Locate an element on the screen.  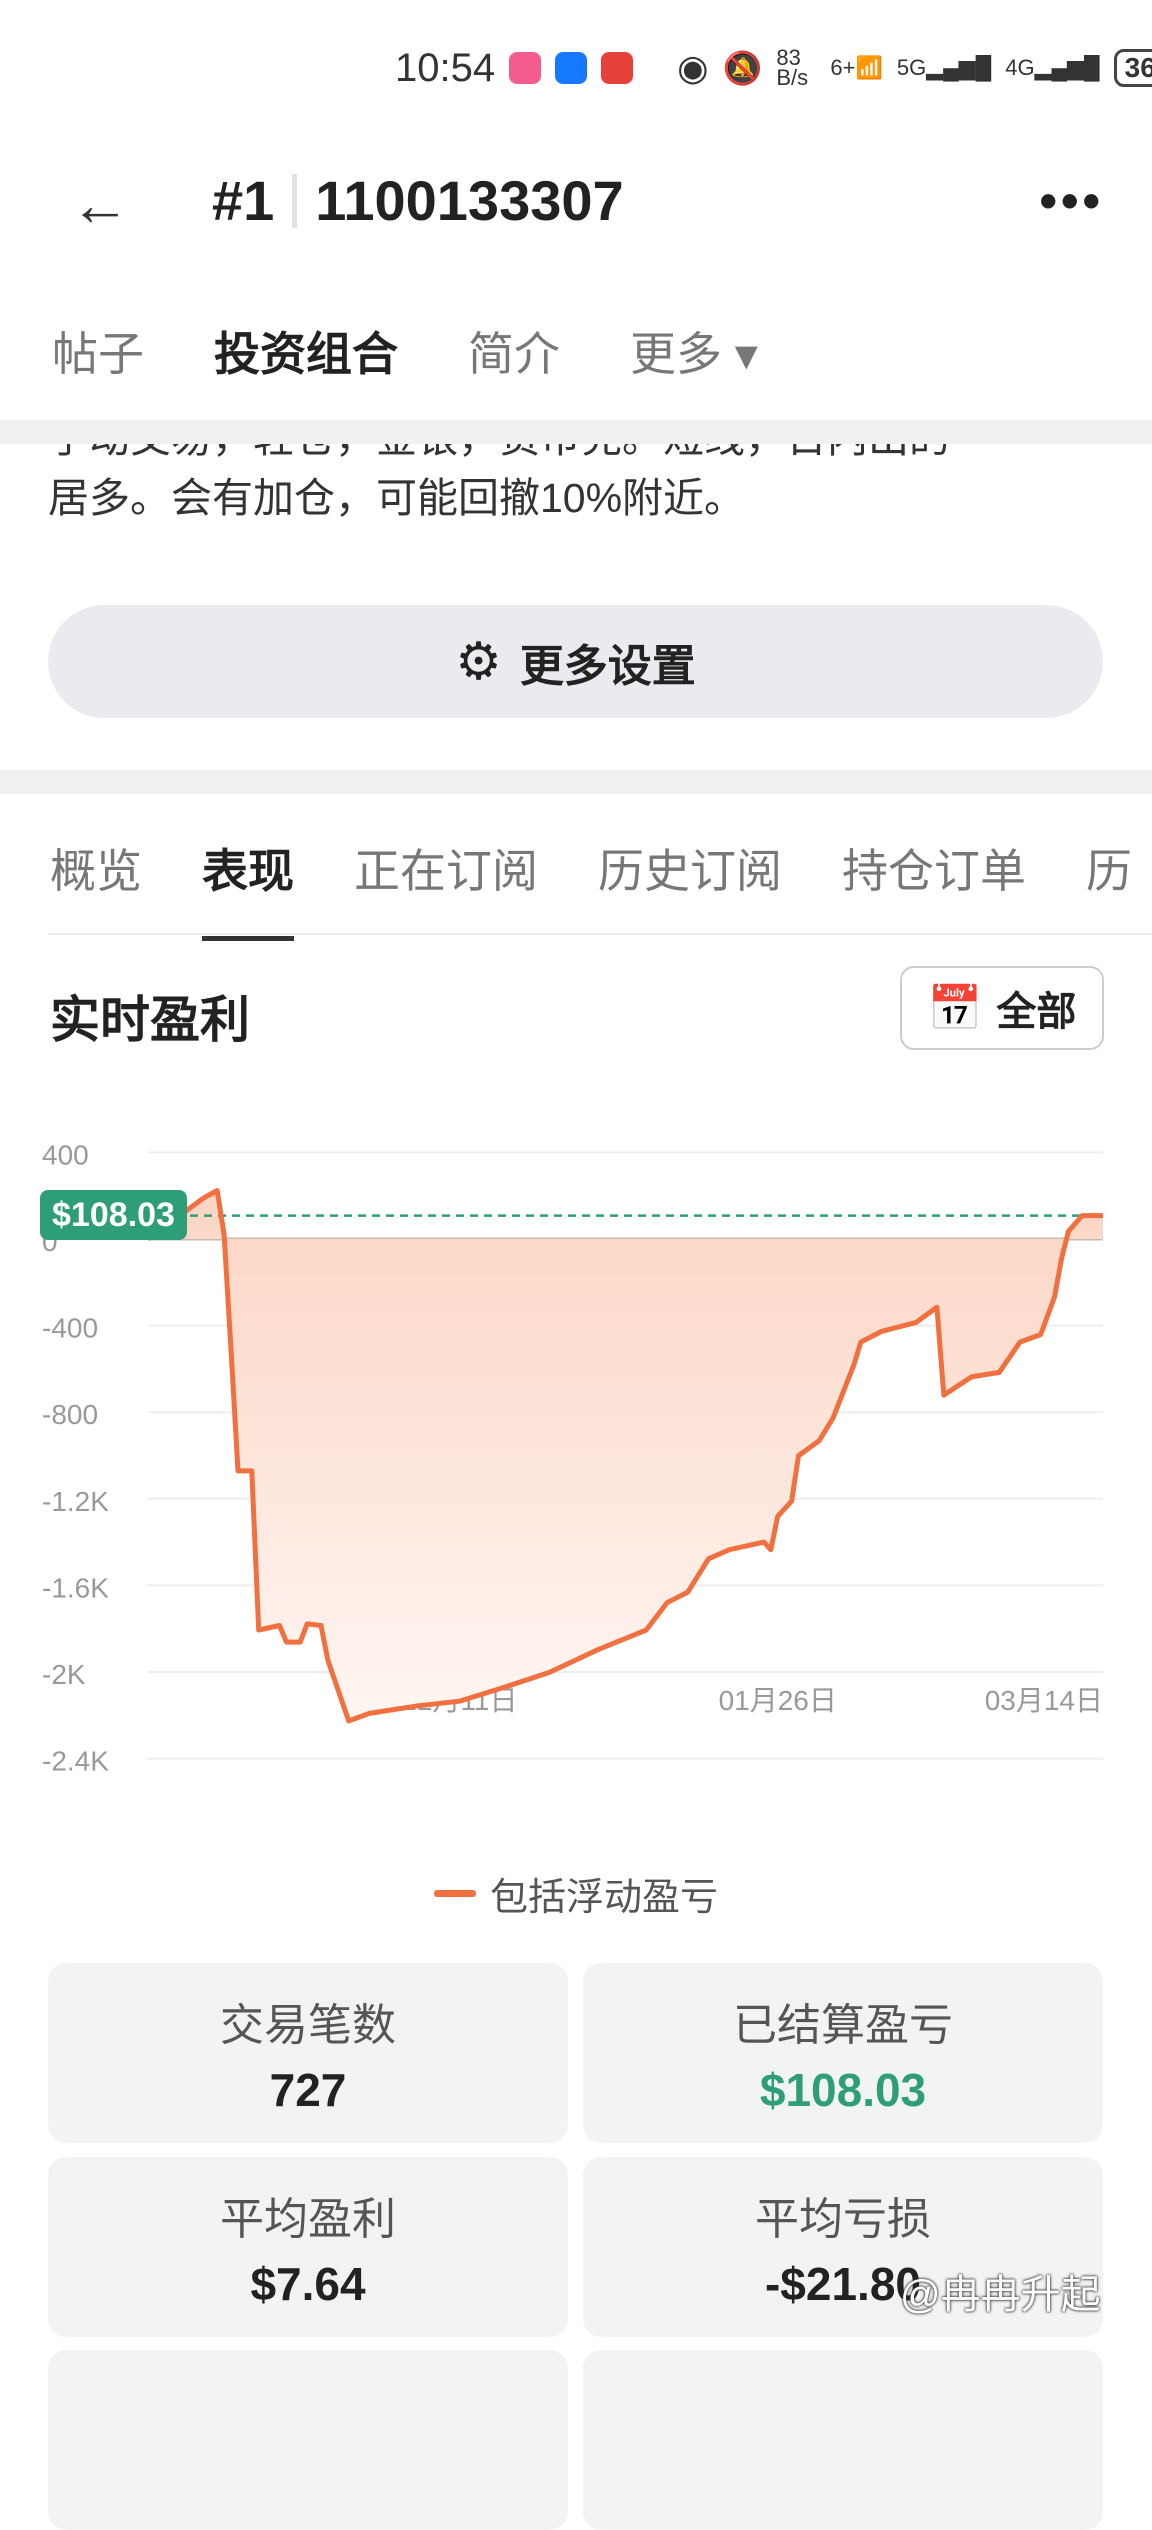
x-tick-label: 03月14日 is located at coordinates (1044, 1700).